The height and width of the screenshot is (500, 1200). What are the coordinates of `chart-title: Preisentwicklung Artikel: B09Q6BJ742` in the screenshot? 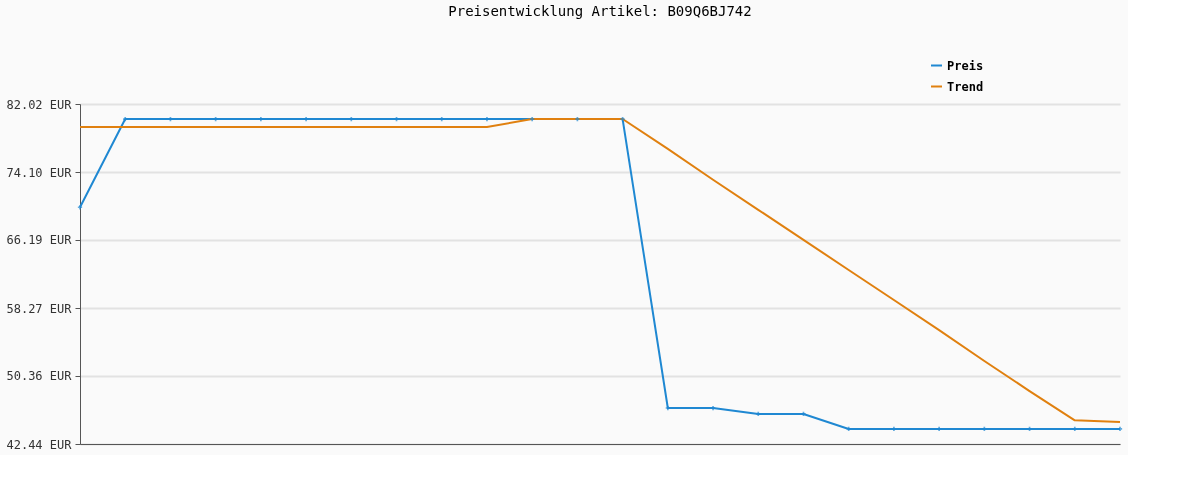 It's located at (600, 11).